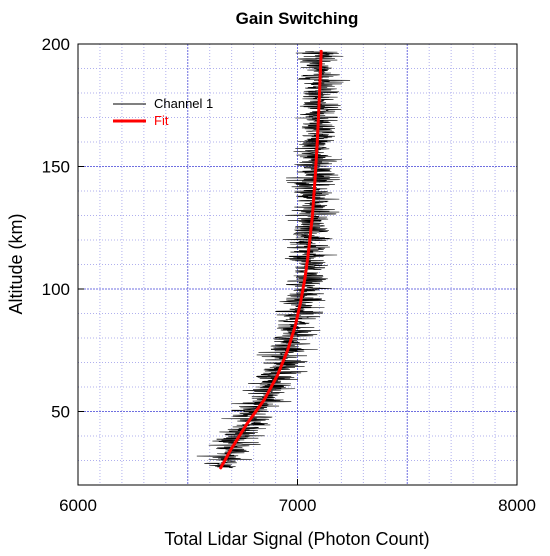  Describe the element at coordinates (161, 120) in the screenshot. I see `legend-label-fit: Fit` at that location.